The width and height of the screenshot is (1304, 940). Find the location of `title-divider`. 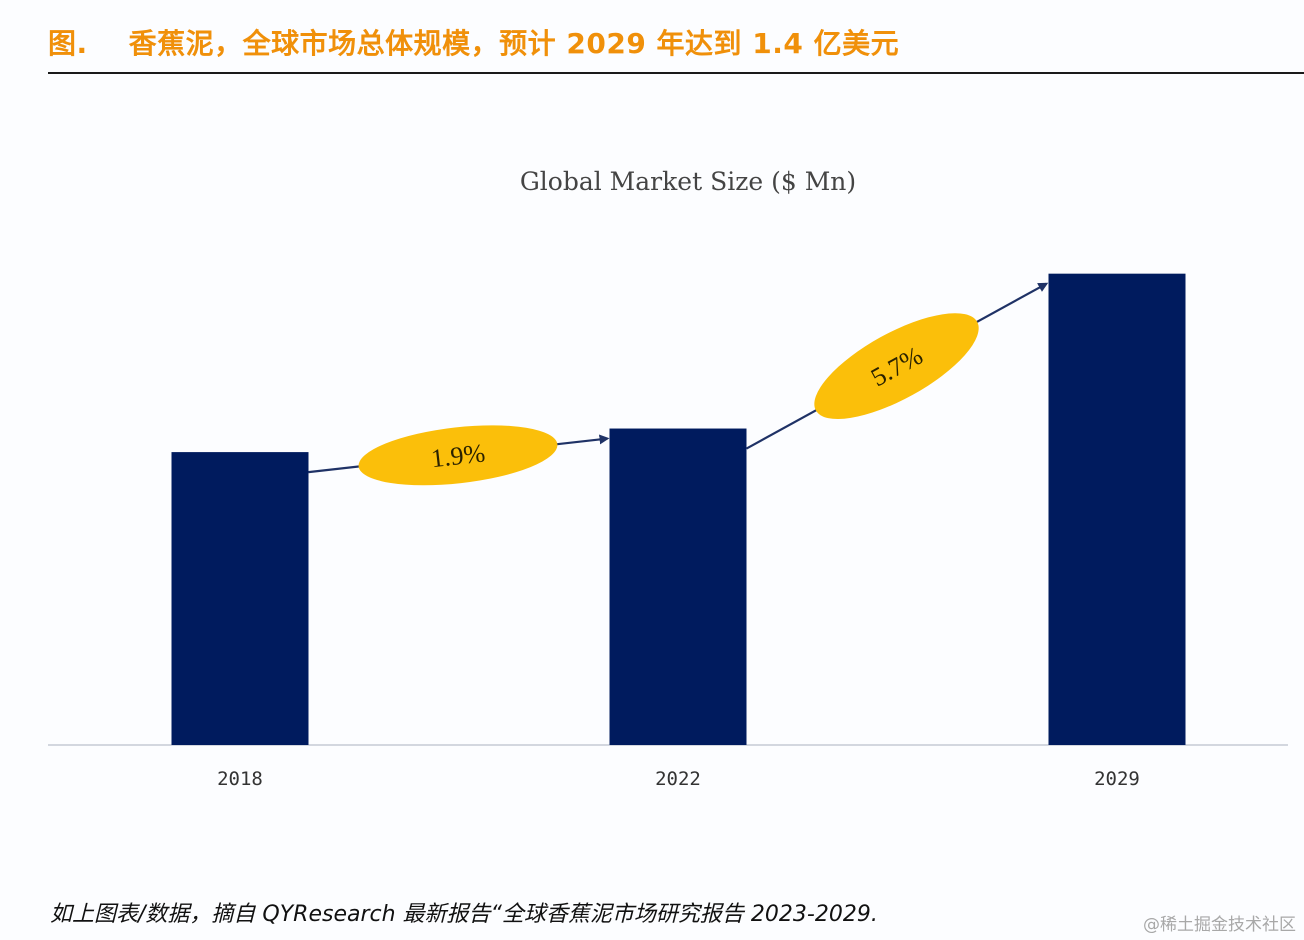

title-divider is located at coordinates (676, 73).